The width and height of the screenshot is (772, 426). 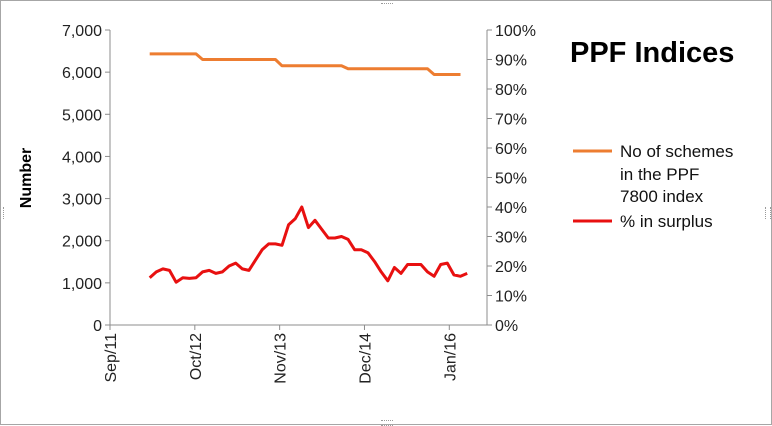 What do you see at coordinates (365, 358) in the screenshot?
I see `x-tick-label: Dec/14` at bounding box center [365, 358].